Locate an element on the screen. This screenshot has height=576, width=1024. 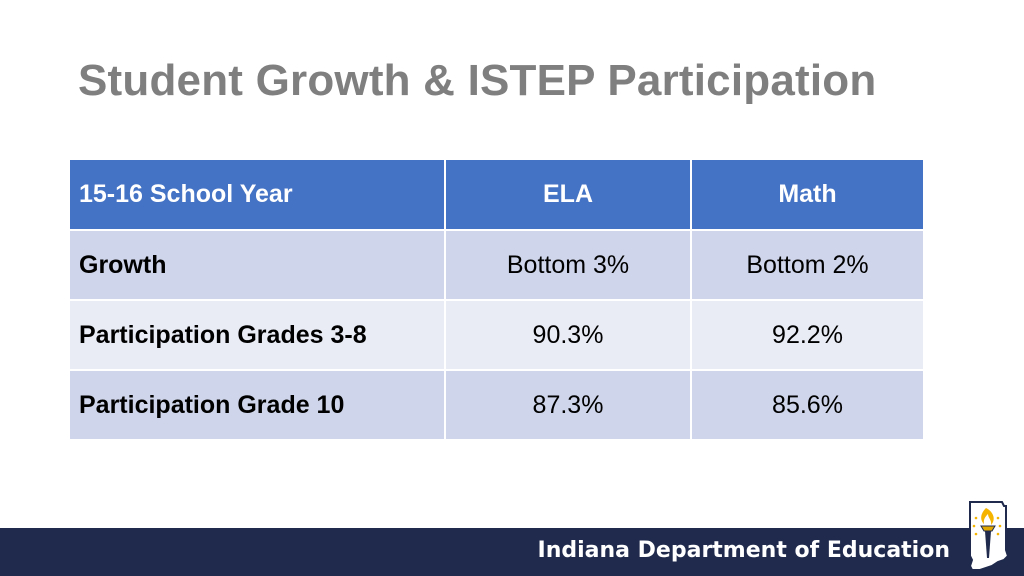
table-header-row: 15-16 School Year ELA Math is located at coordinates (496, 195).